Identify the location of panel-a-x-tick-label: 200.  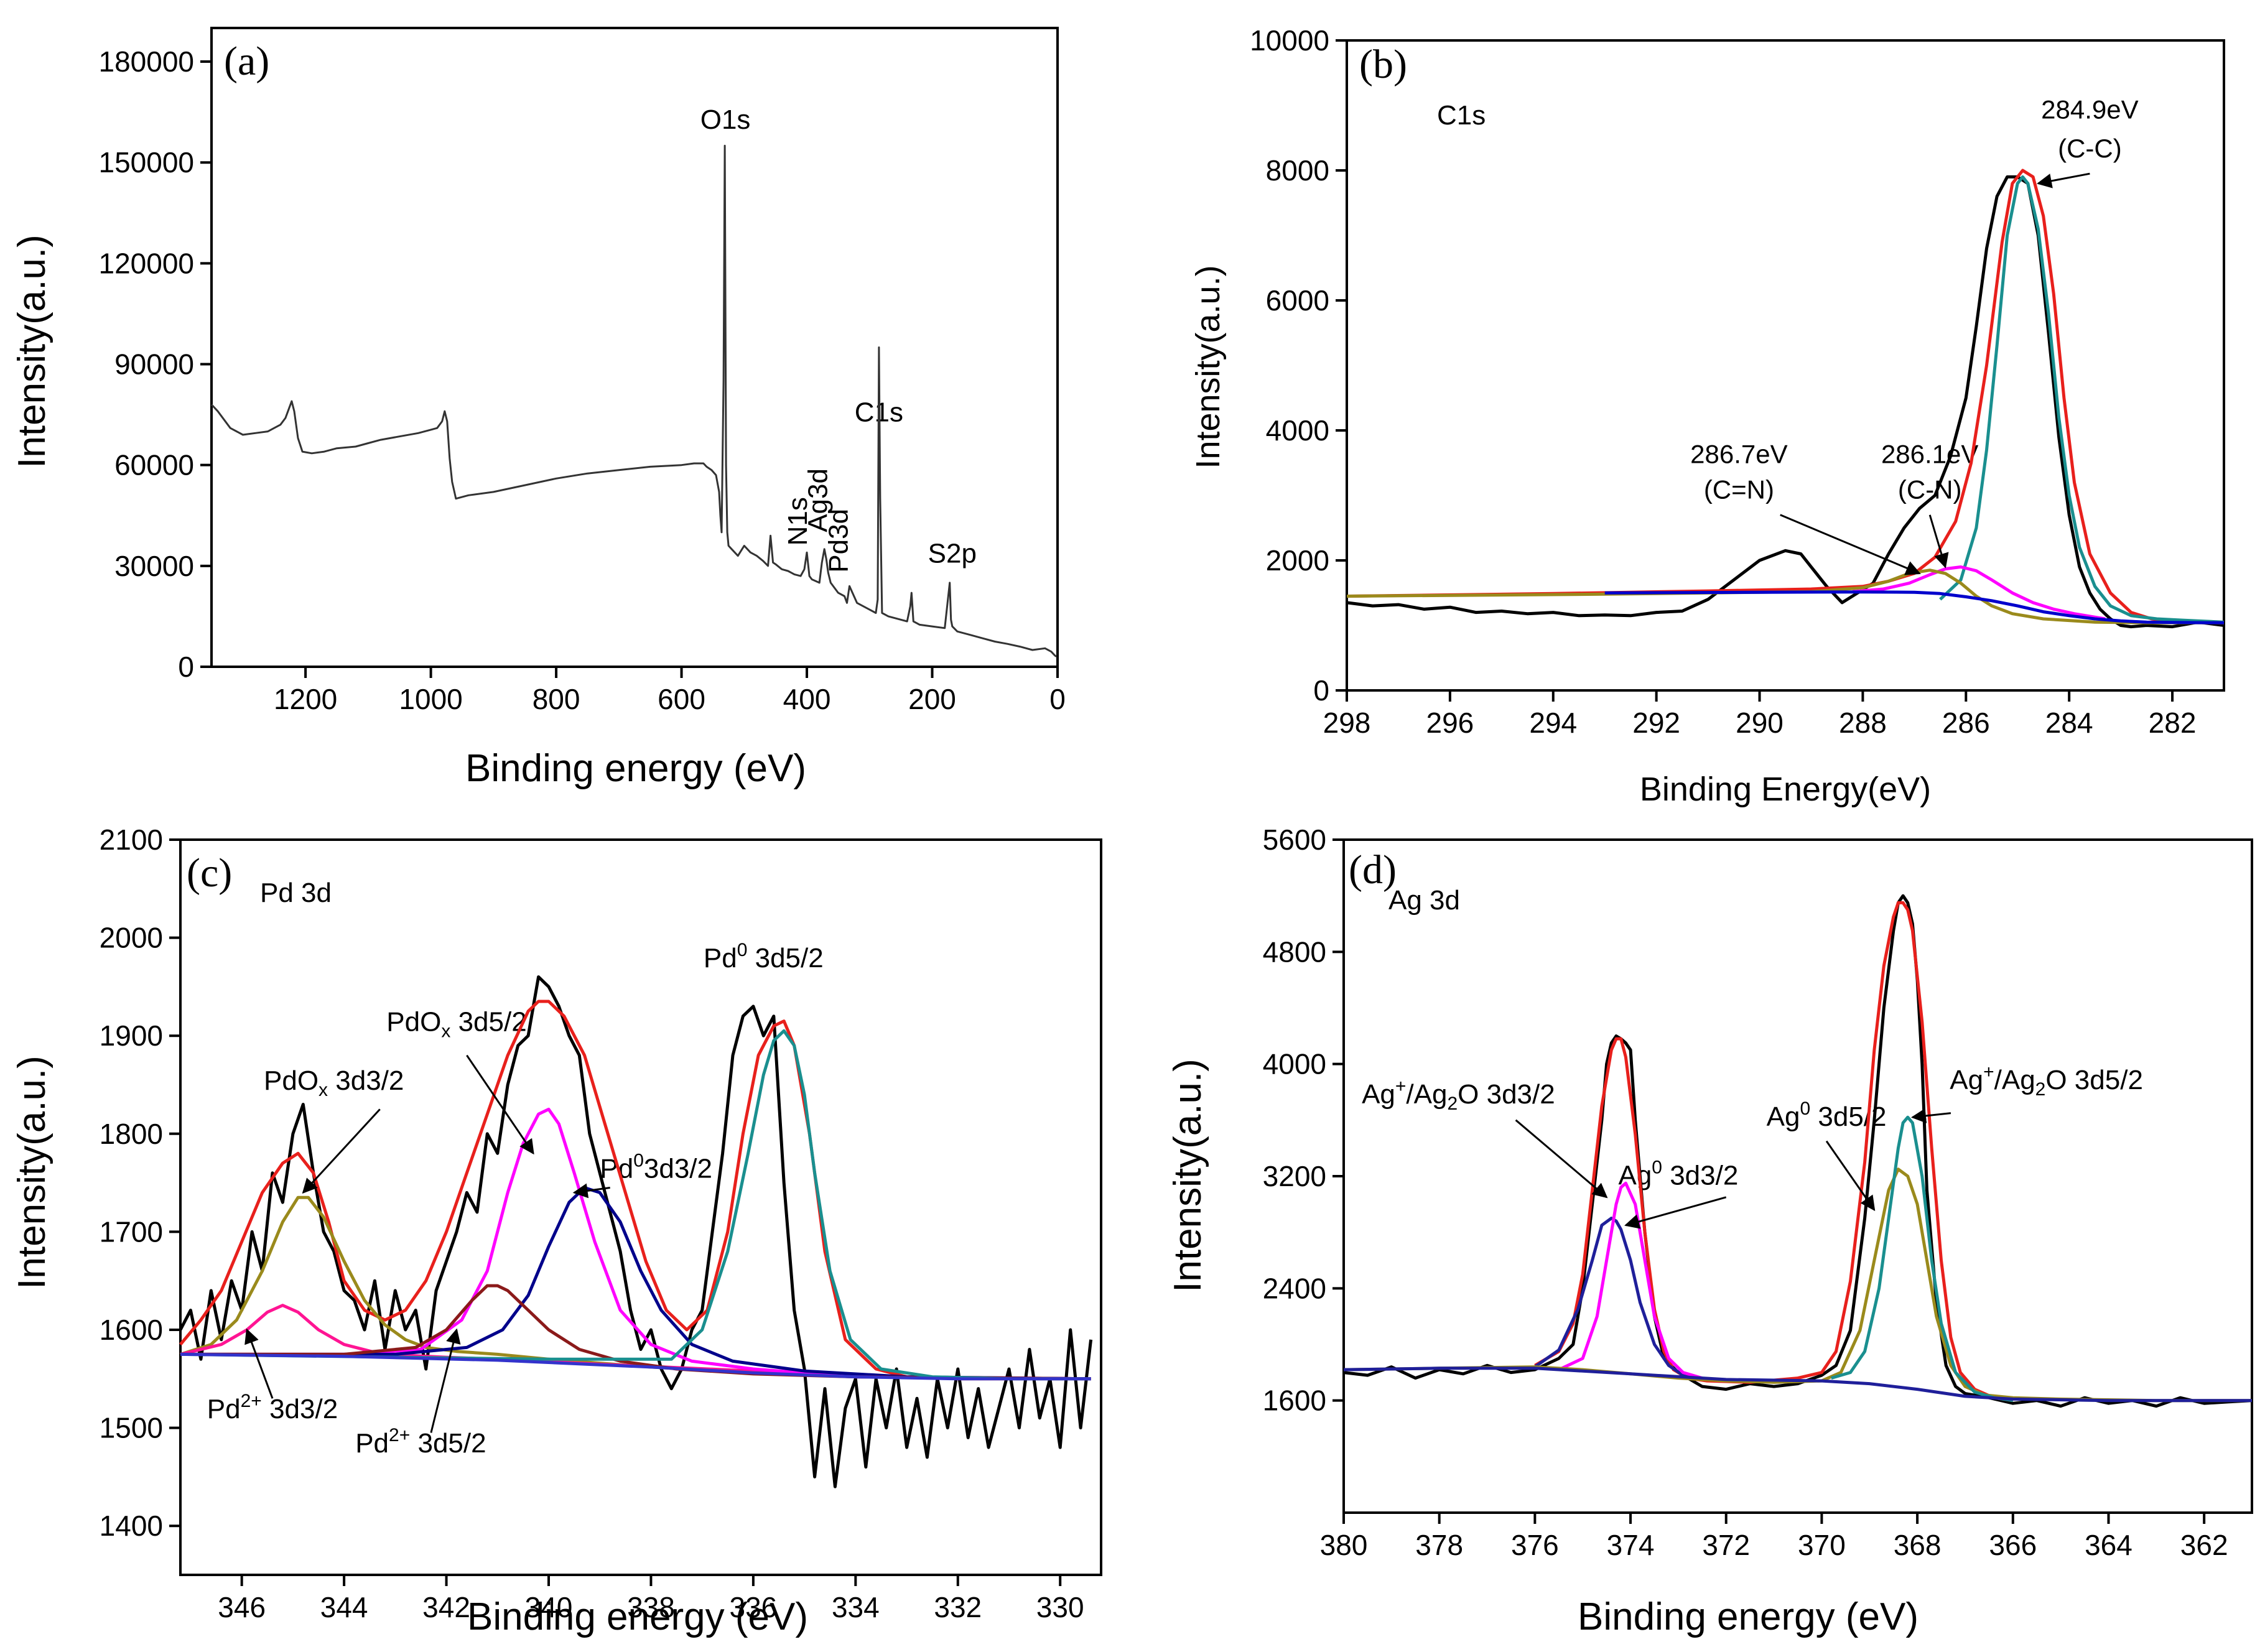
(932, 699).